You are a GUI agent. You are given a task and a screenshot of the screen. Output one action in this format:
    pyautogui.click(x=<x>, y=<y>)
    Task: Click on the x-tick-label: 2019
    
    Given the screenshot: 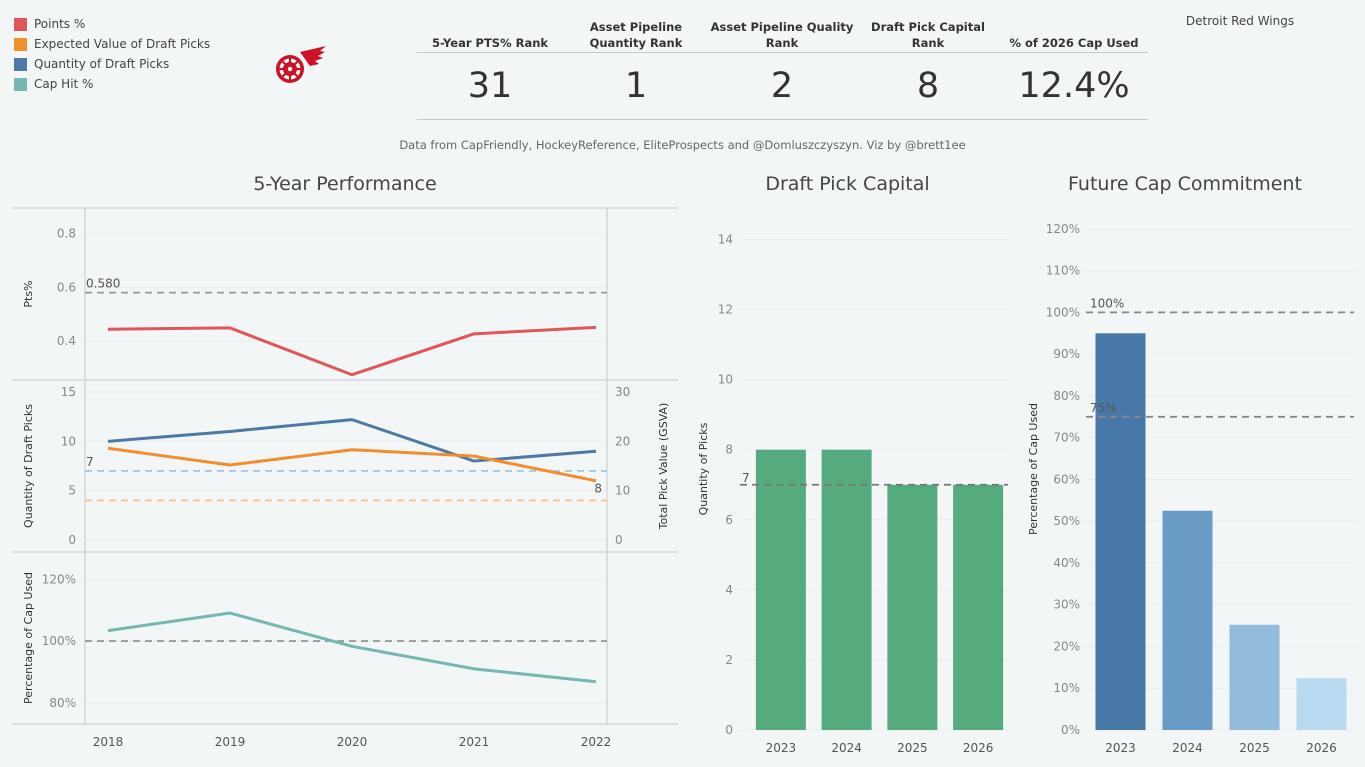 What is the action you would take?
    pyautogui.click(x=230, y=742)
    